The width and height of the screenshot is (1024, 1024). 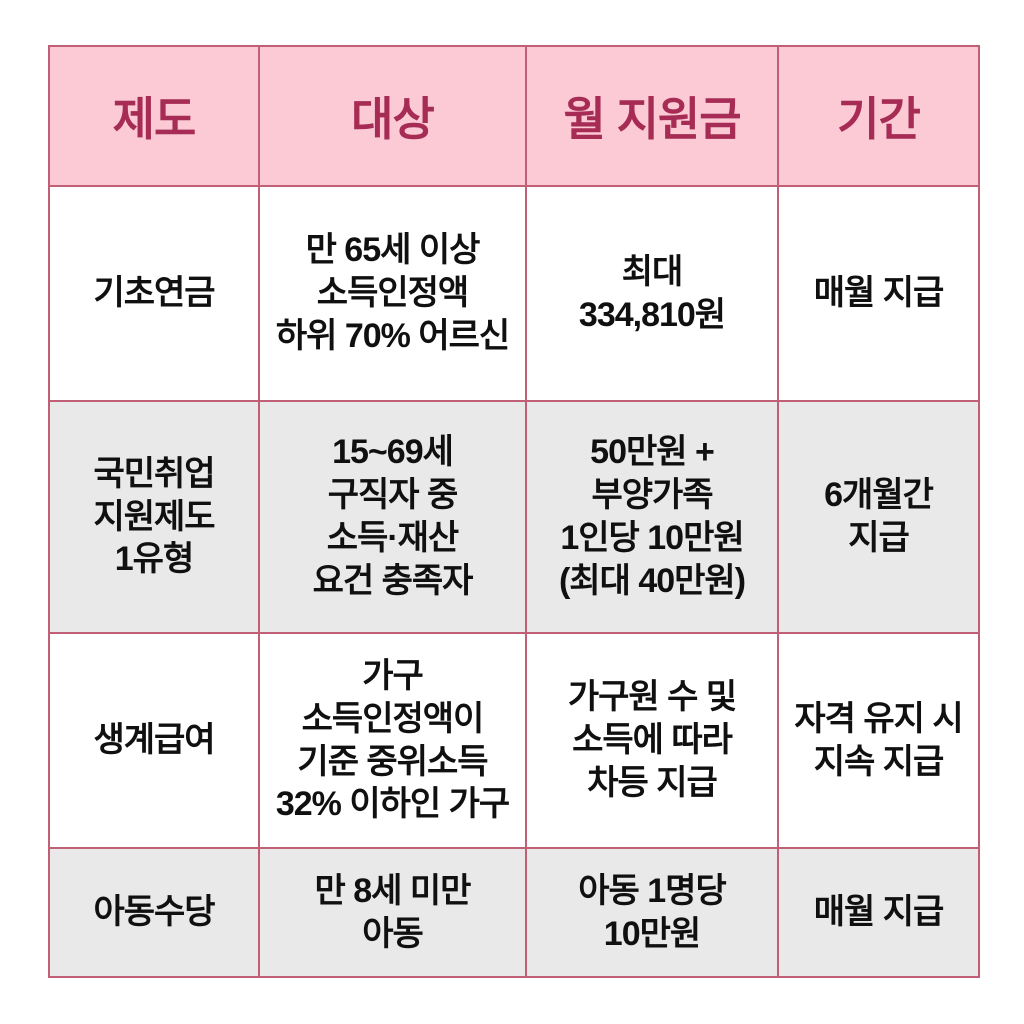 I want to click on header-program: 제도, so click(x=154, y=116).